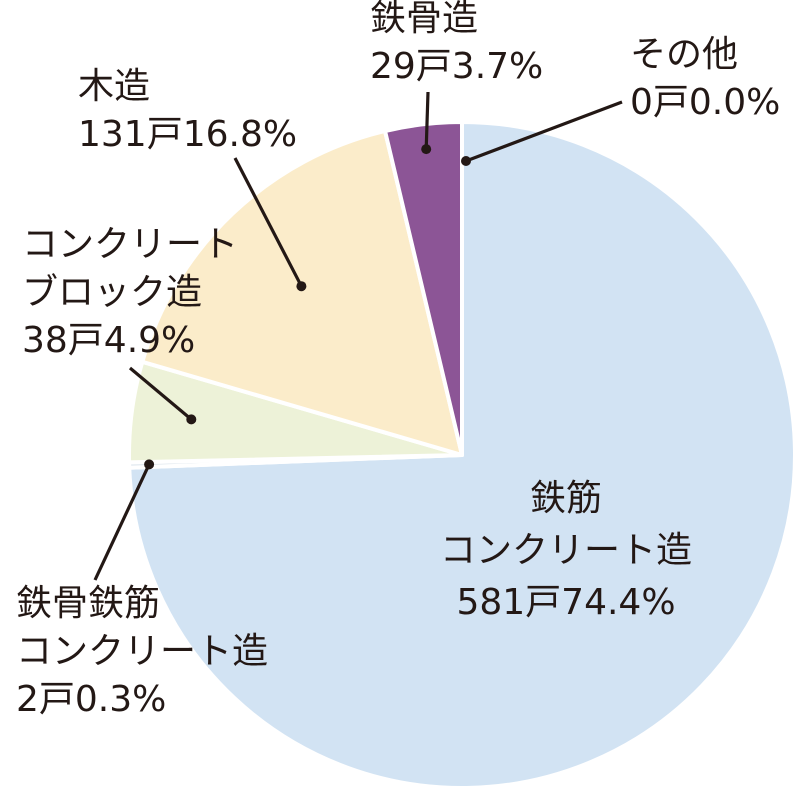 The height and width of the screenshot is (792, 800). I want to click on slice-1-label-line-2: コンクリート造, so click(566, 550).